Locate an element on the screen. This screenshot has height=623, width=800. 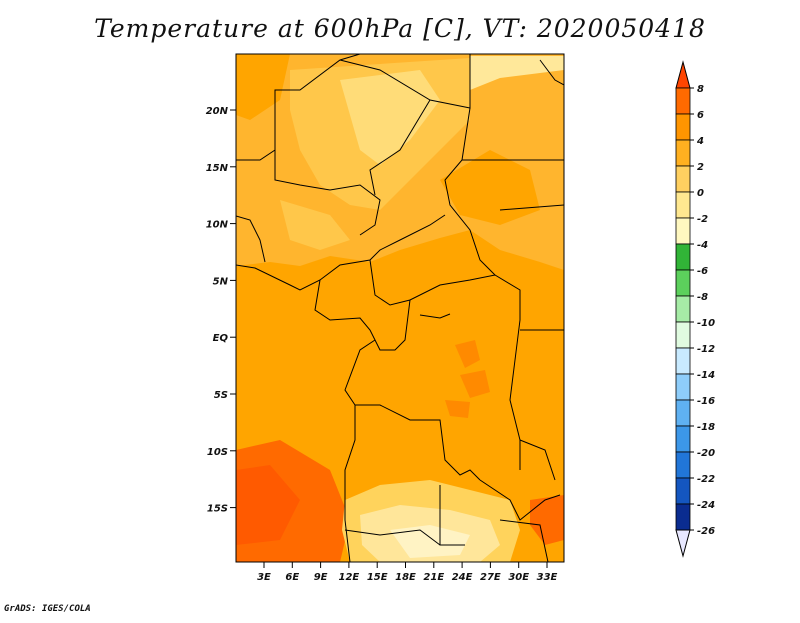
lake-line is located at coordinates (435, 316).